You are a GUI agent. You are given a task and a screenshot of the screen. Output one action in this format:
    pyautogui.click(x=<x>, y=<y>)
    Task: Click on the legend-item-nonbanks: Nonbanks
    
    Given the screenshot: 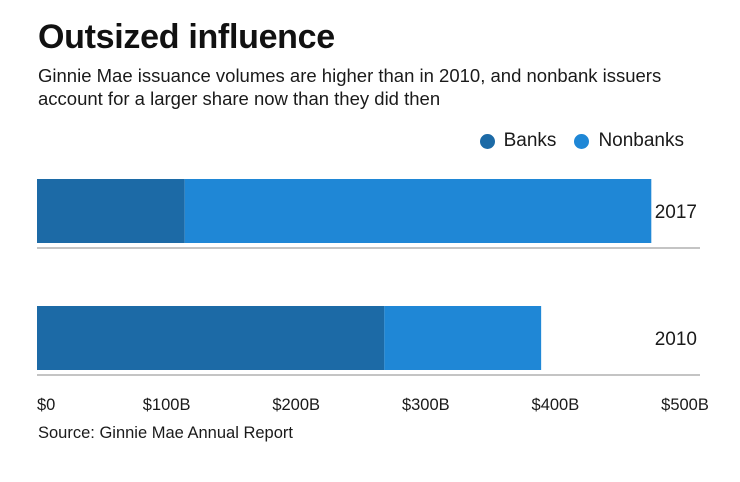 What is the action you would take?
    pyautogui.click(x=629, y=141)
    